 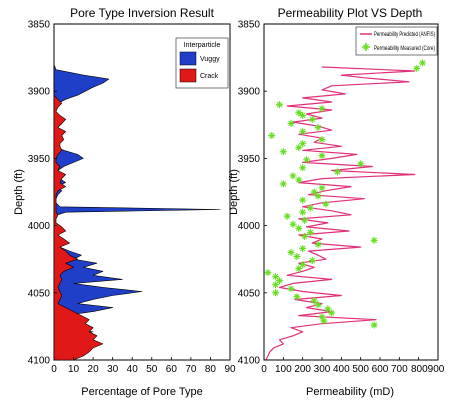 I want to click on pore-type-y-tick-label: 4050, so click(x=39, y=293).